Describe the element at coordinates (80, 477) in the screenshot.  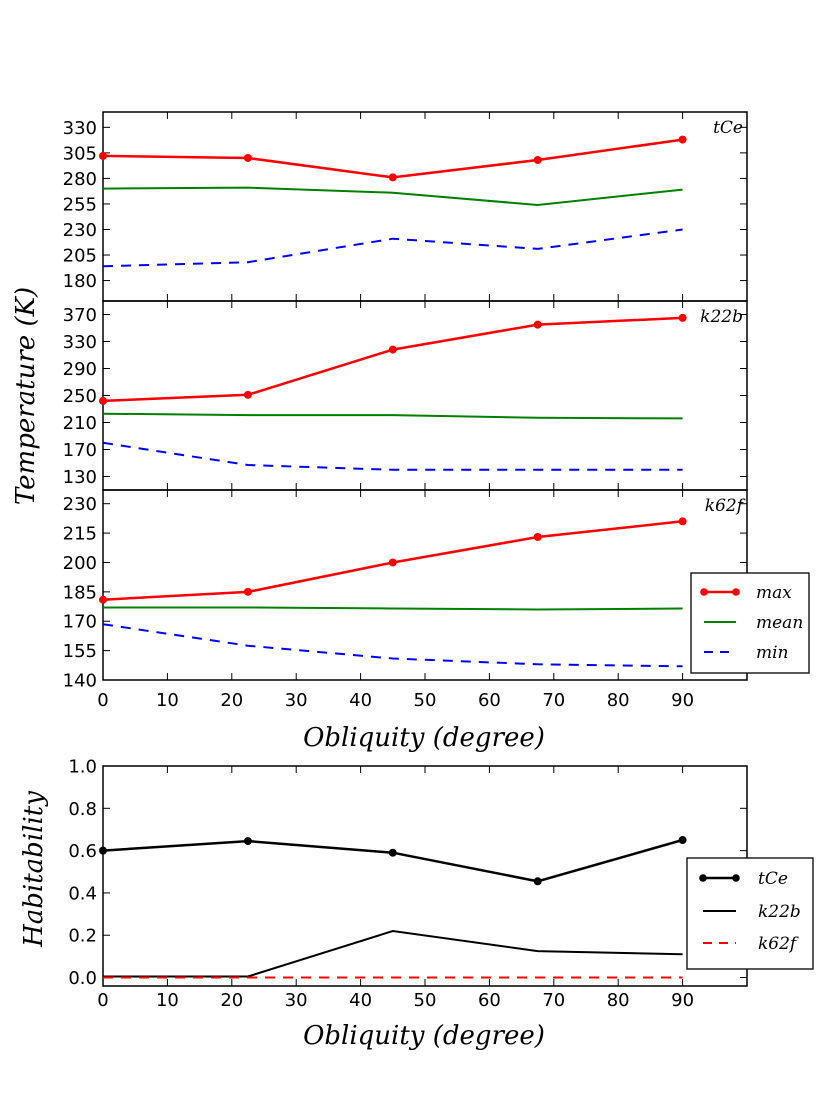
I see `y-tick-label: 130` at that location.